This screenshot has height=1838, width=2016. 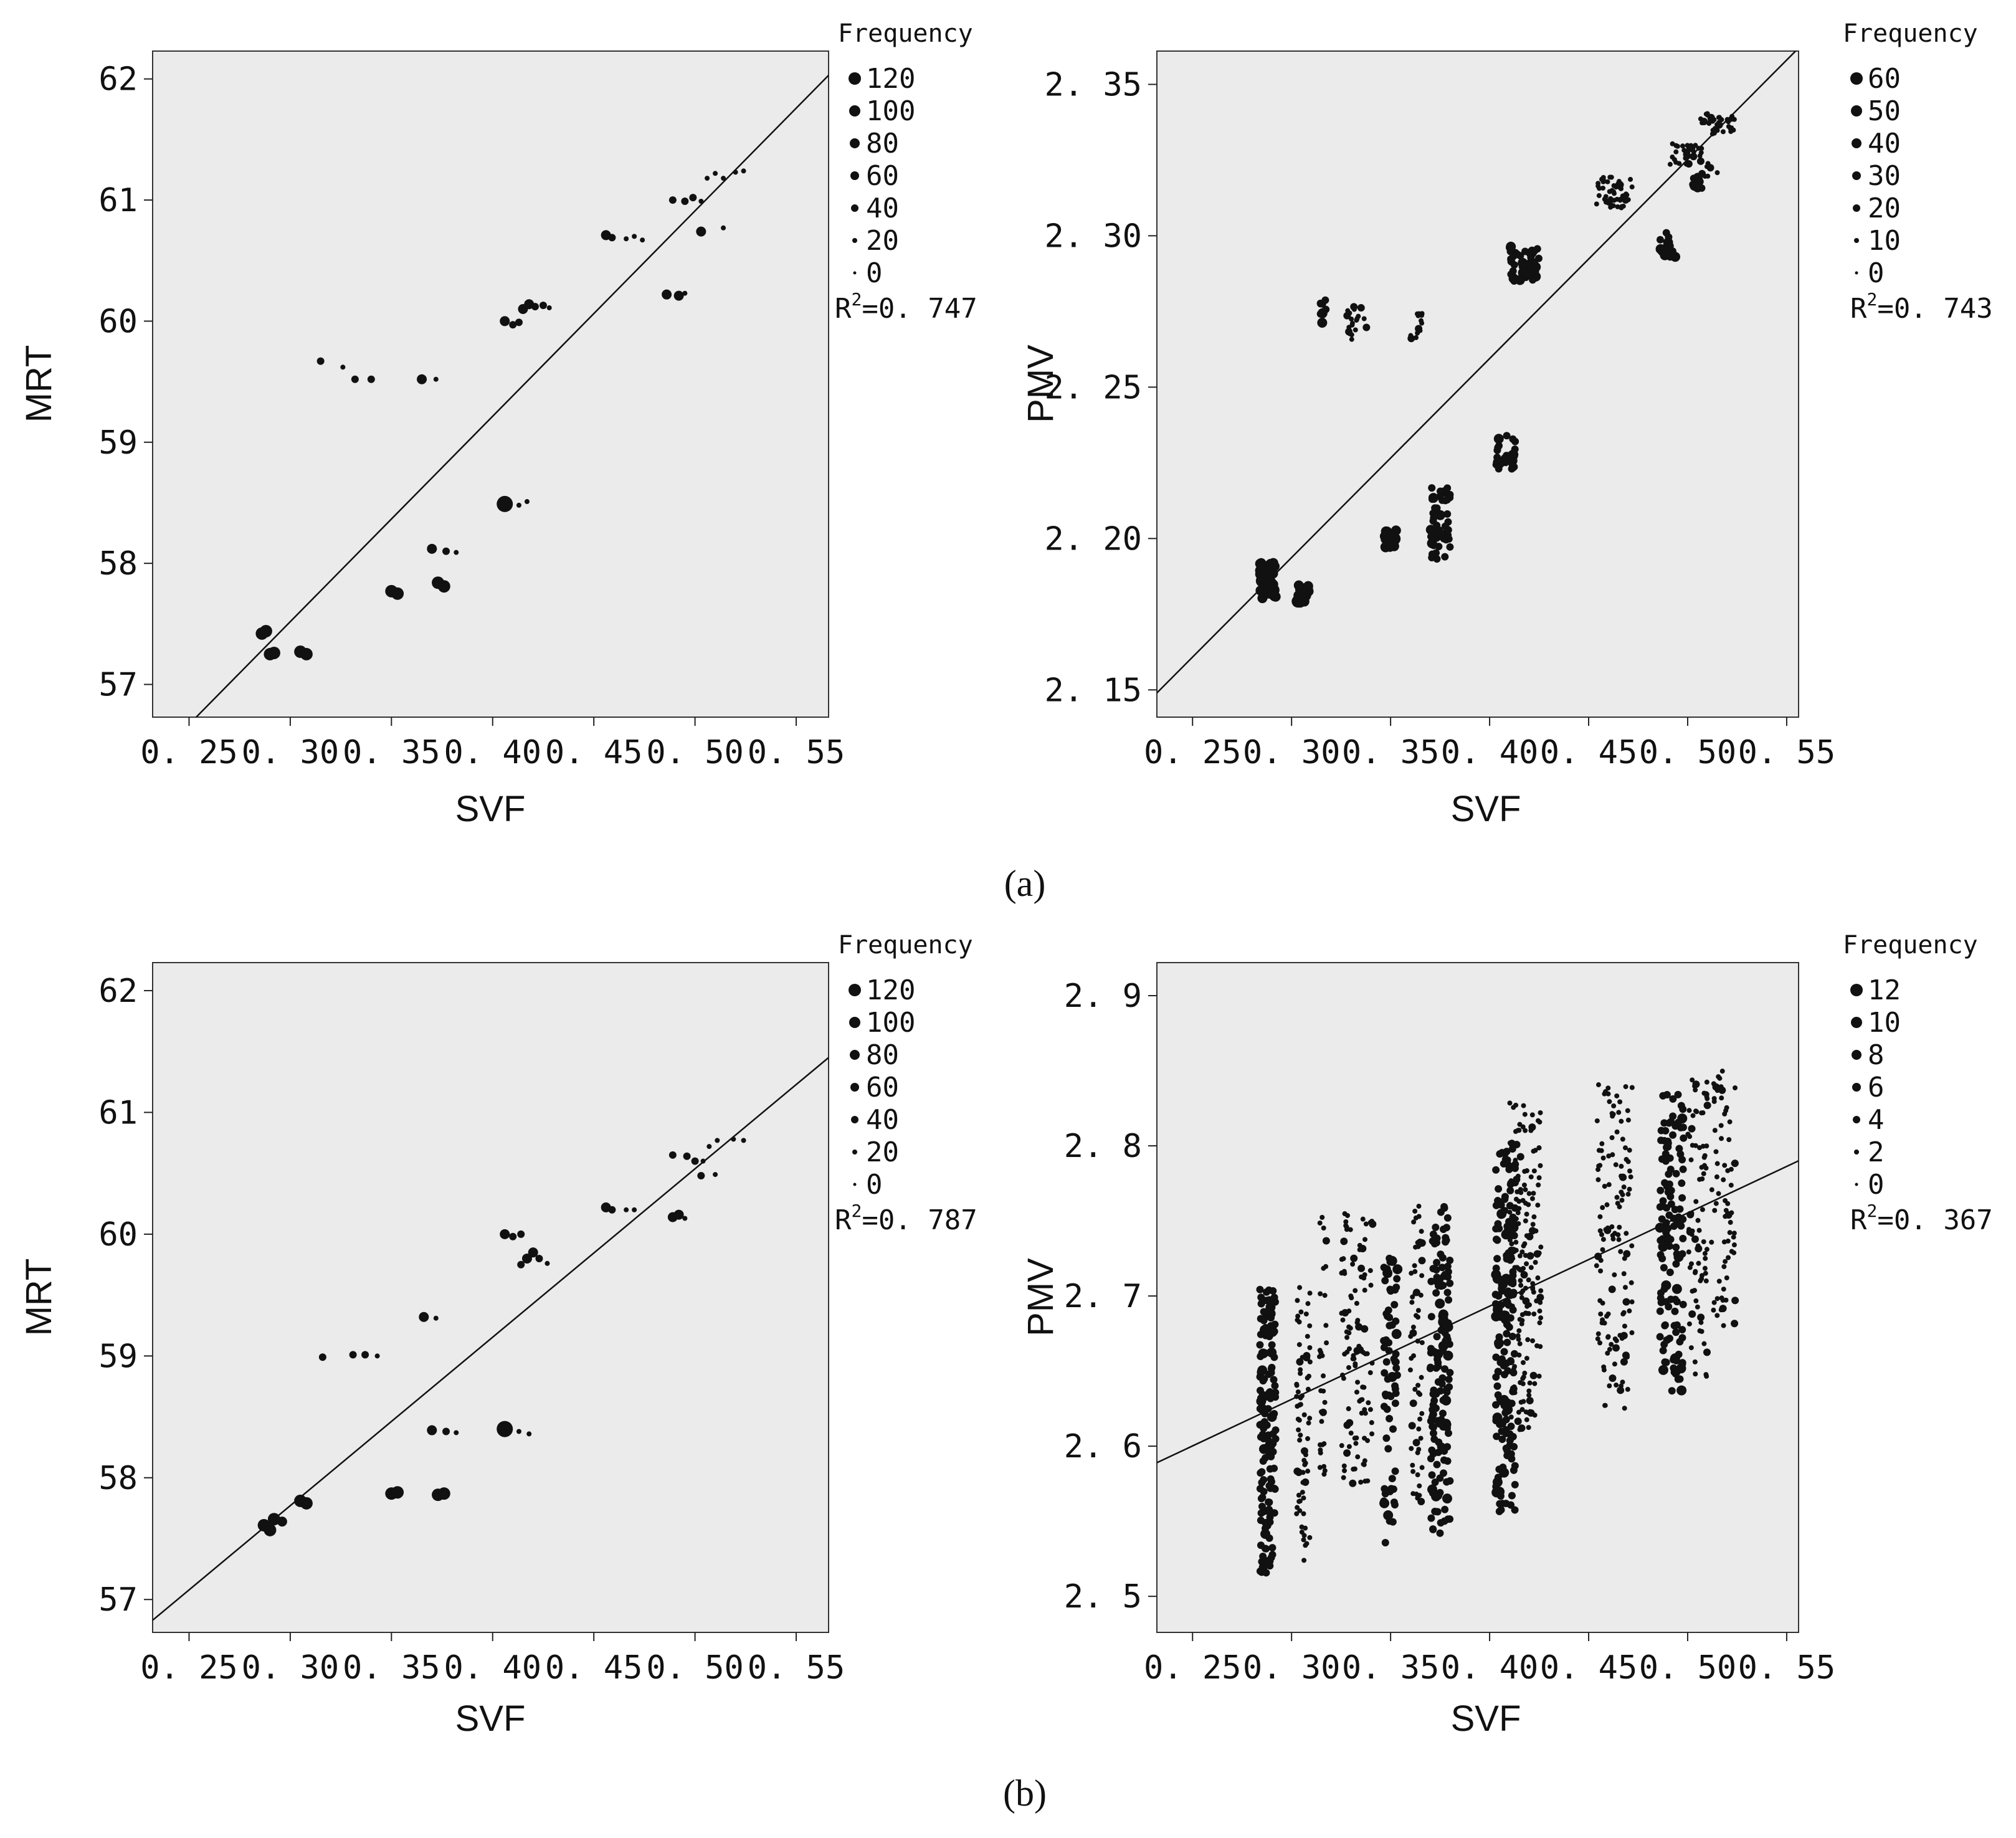 I want to click on legend-title: Frequency, so click(x=1910, y=33).